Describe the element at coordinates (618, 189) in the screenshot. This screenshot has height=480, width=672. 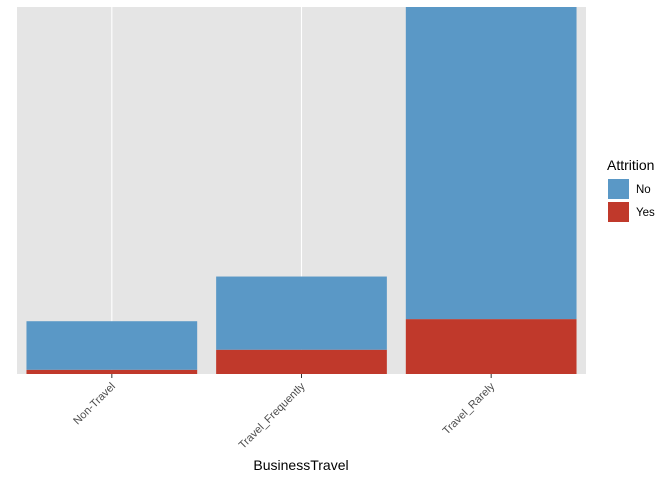
I see `legend-swatch-no` at that location.